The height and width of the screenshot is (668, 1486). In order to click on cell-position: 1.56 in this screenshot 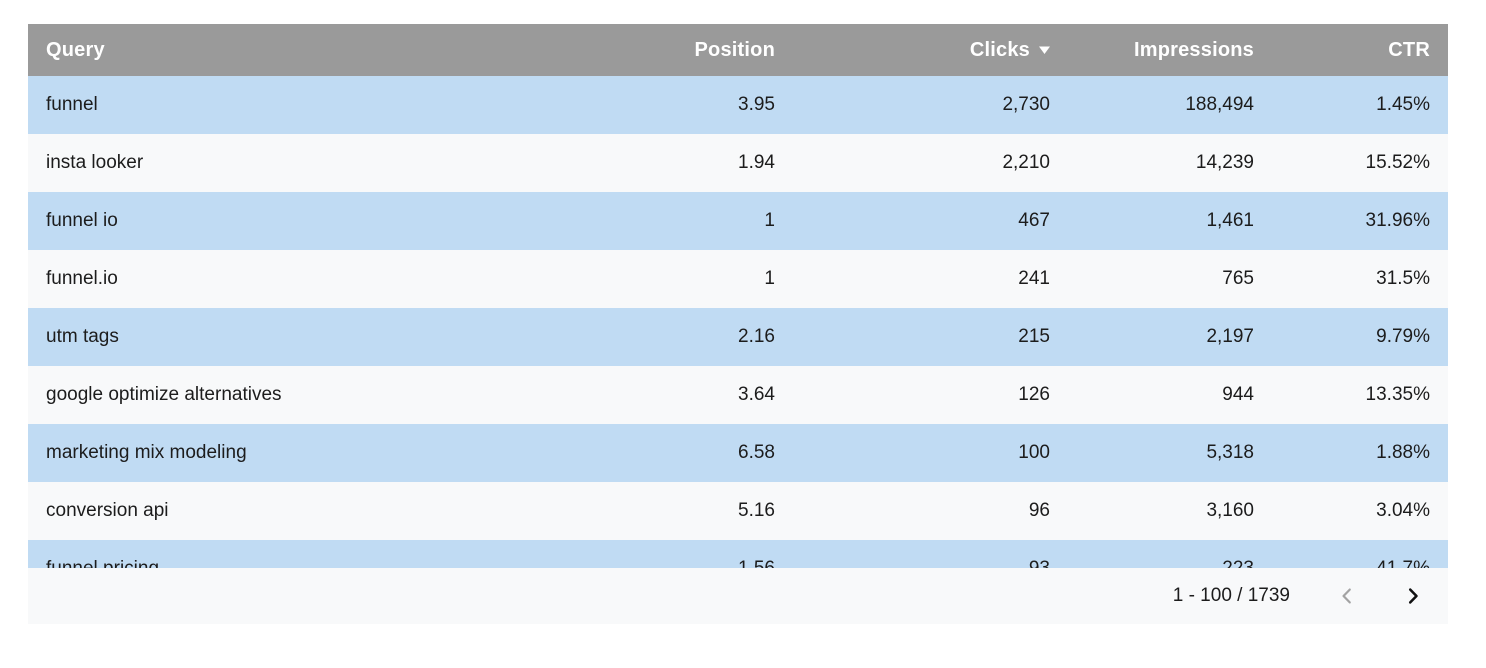, I will do `click(703, 563)`.